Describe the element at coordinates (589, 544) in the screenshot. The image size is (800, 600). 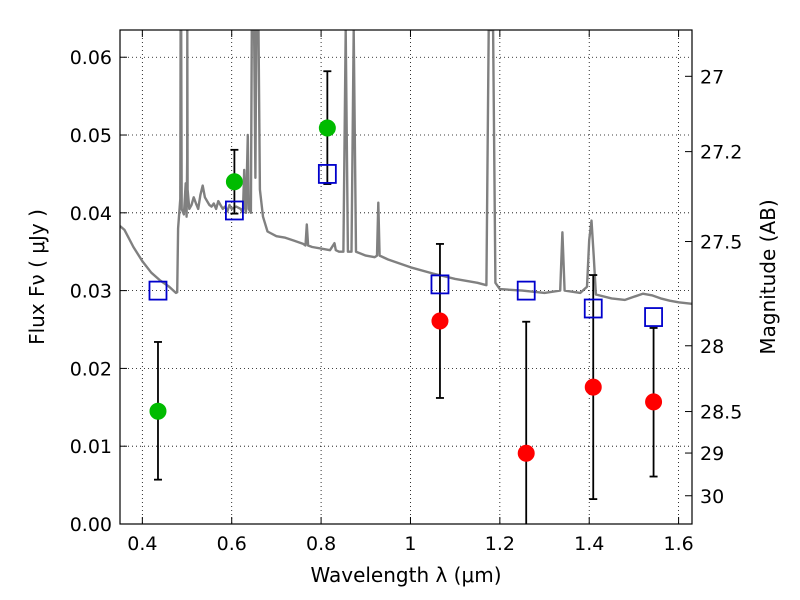
I see `x-tick-label: 1.4` at that location.